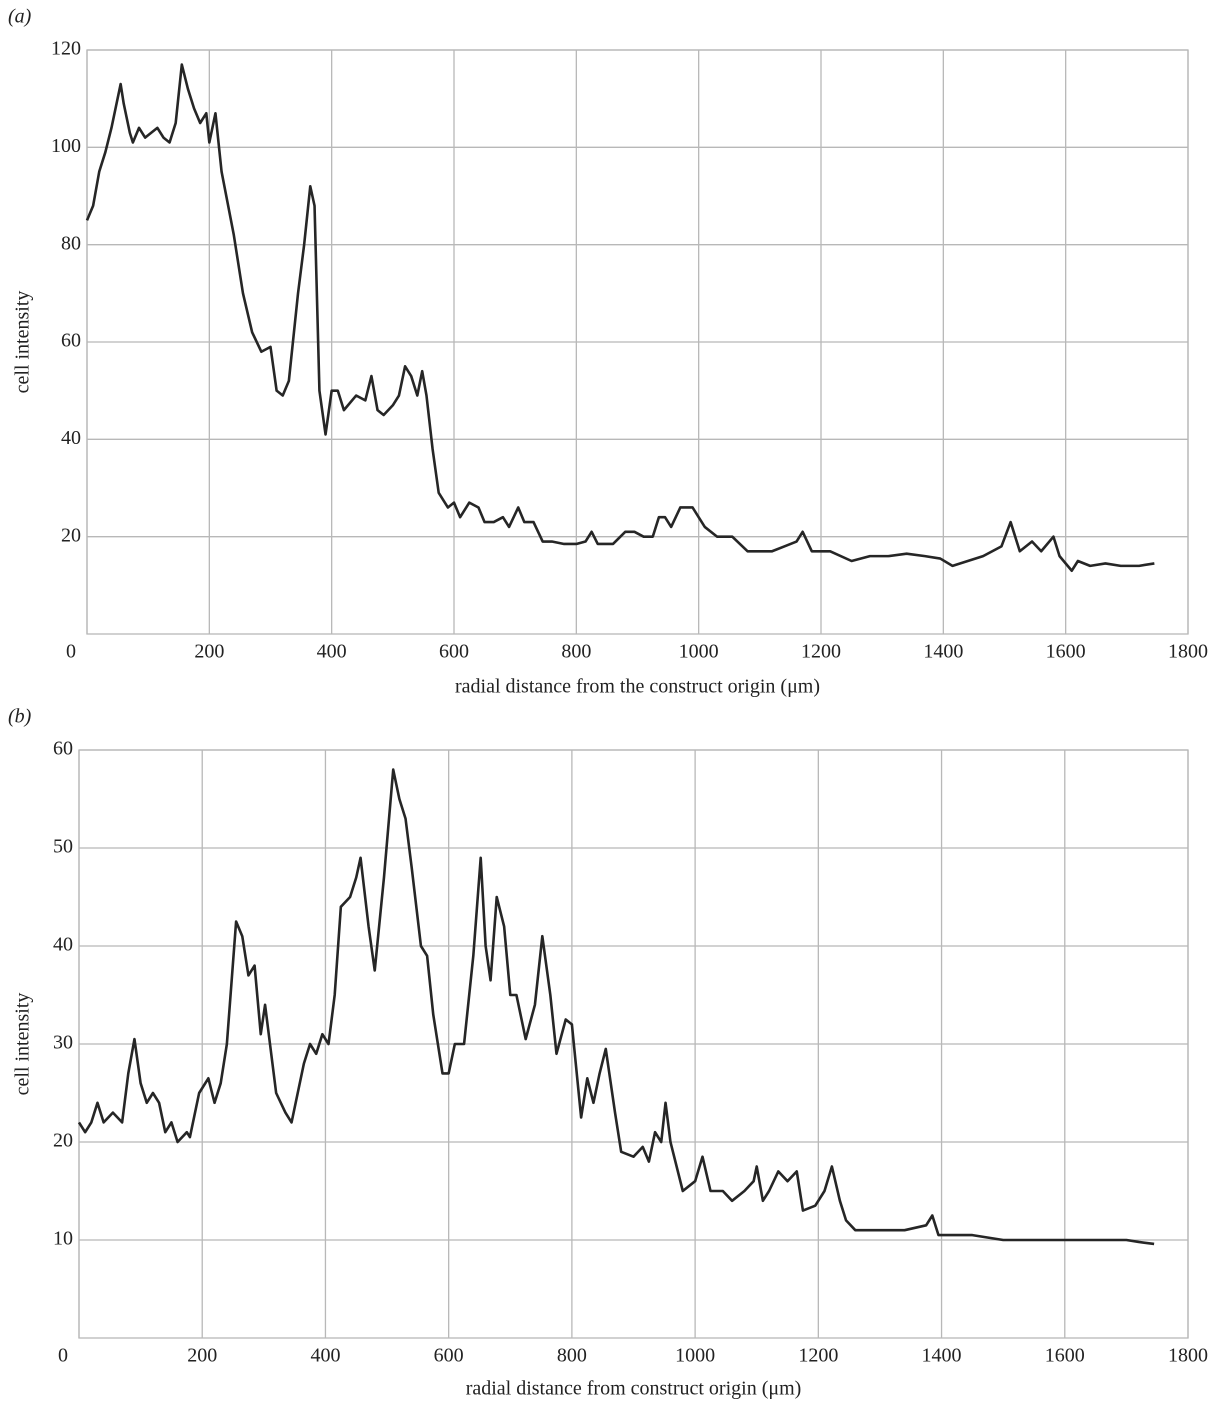 The width and height of the screenshot is (1221, 1403). I want to click on y-tick-label: 30, so click(63, 1043).